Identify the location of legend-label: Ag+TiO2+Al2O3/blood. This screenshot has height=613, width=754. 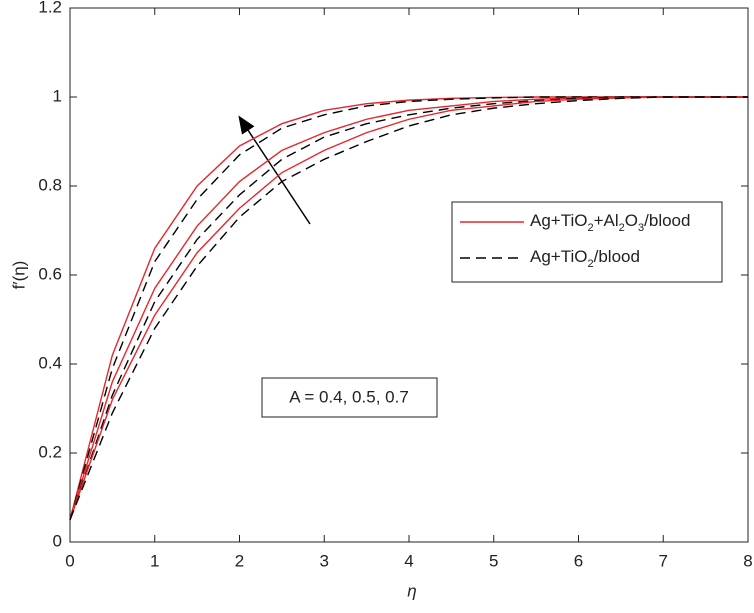
(610, 222).